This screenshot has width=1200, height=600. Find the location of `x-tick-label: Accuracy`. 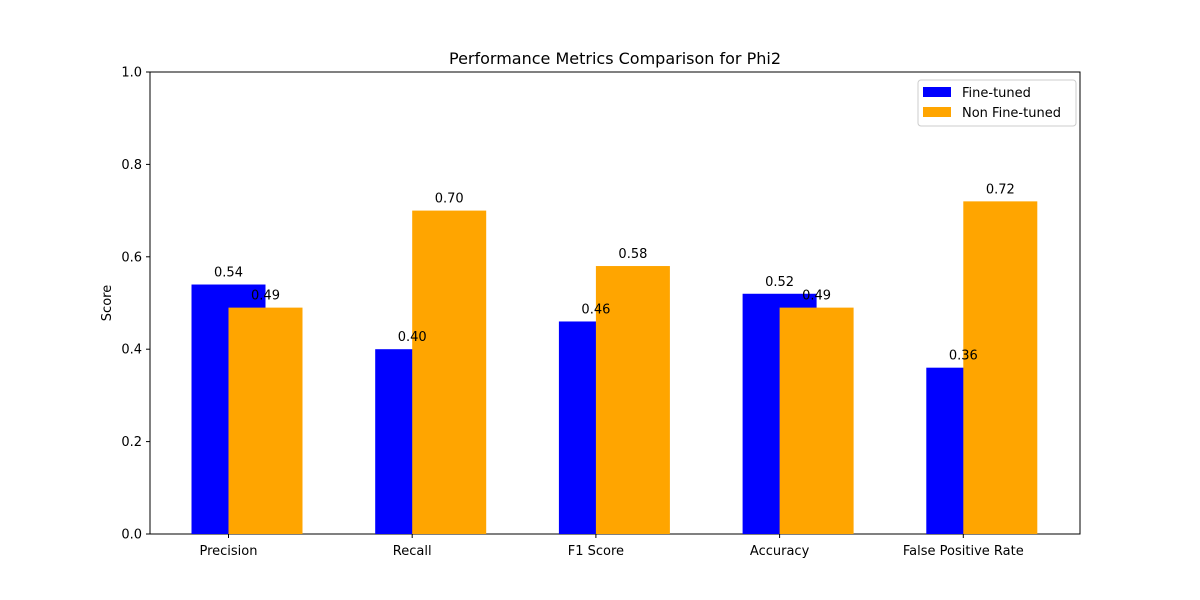

x-tick-label: Accuracy is located at coordinates (780, 551).